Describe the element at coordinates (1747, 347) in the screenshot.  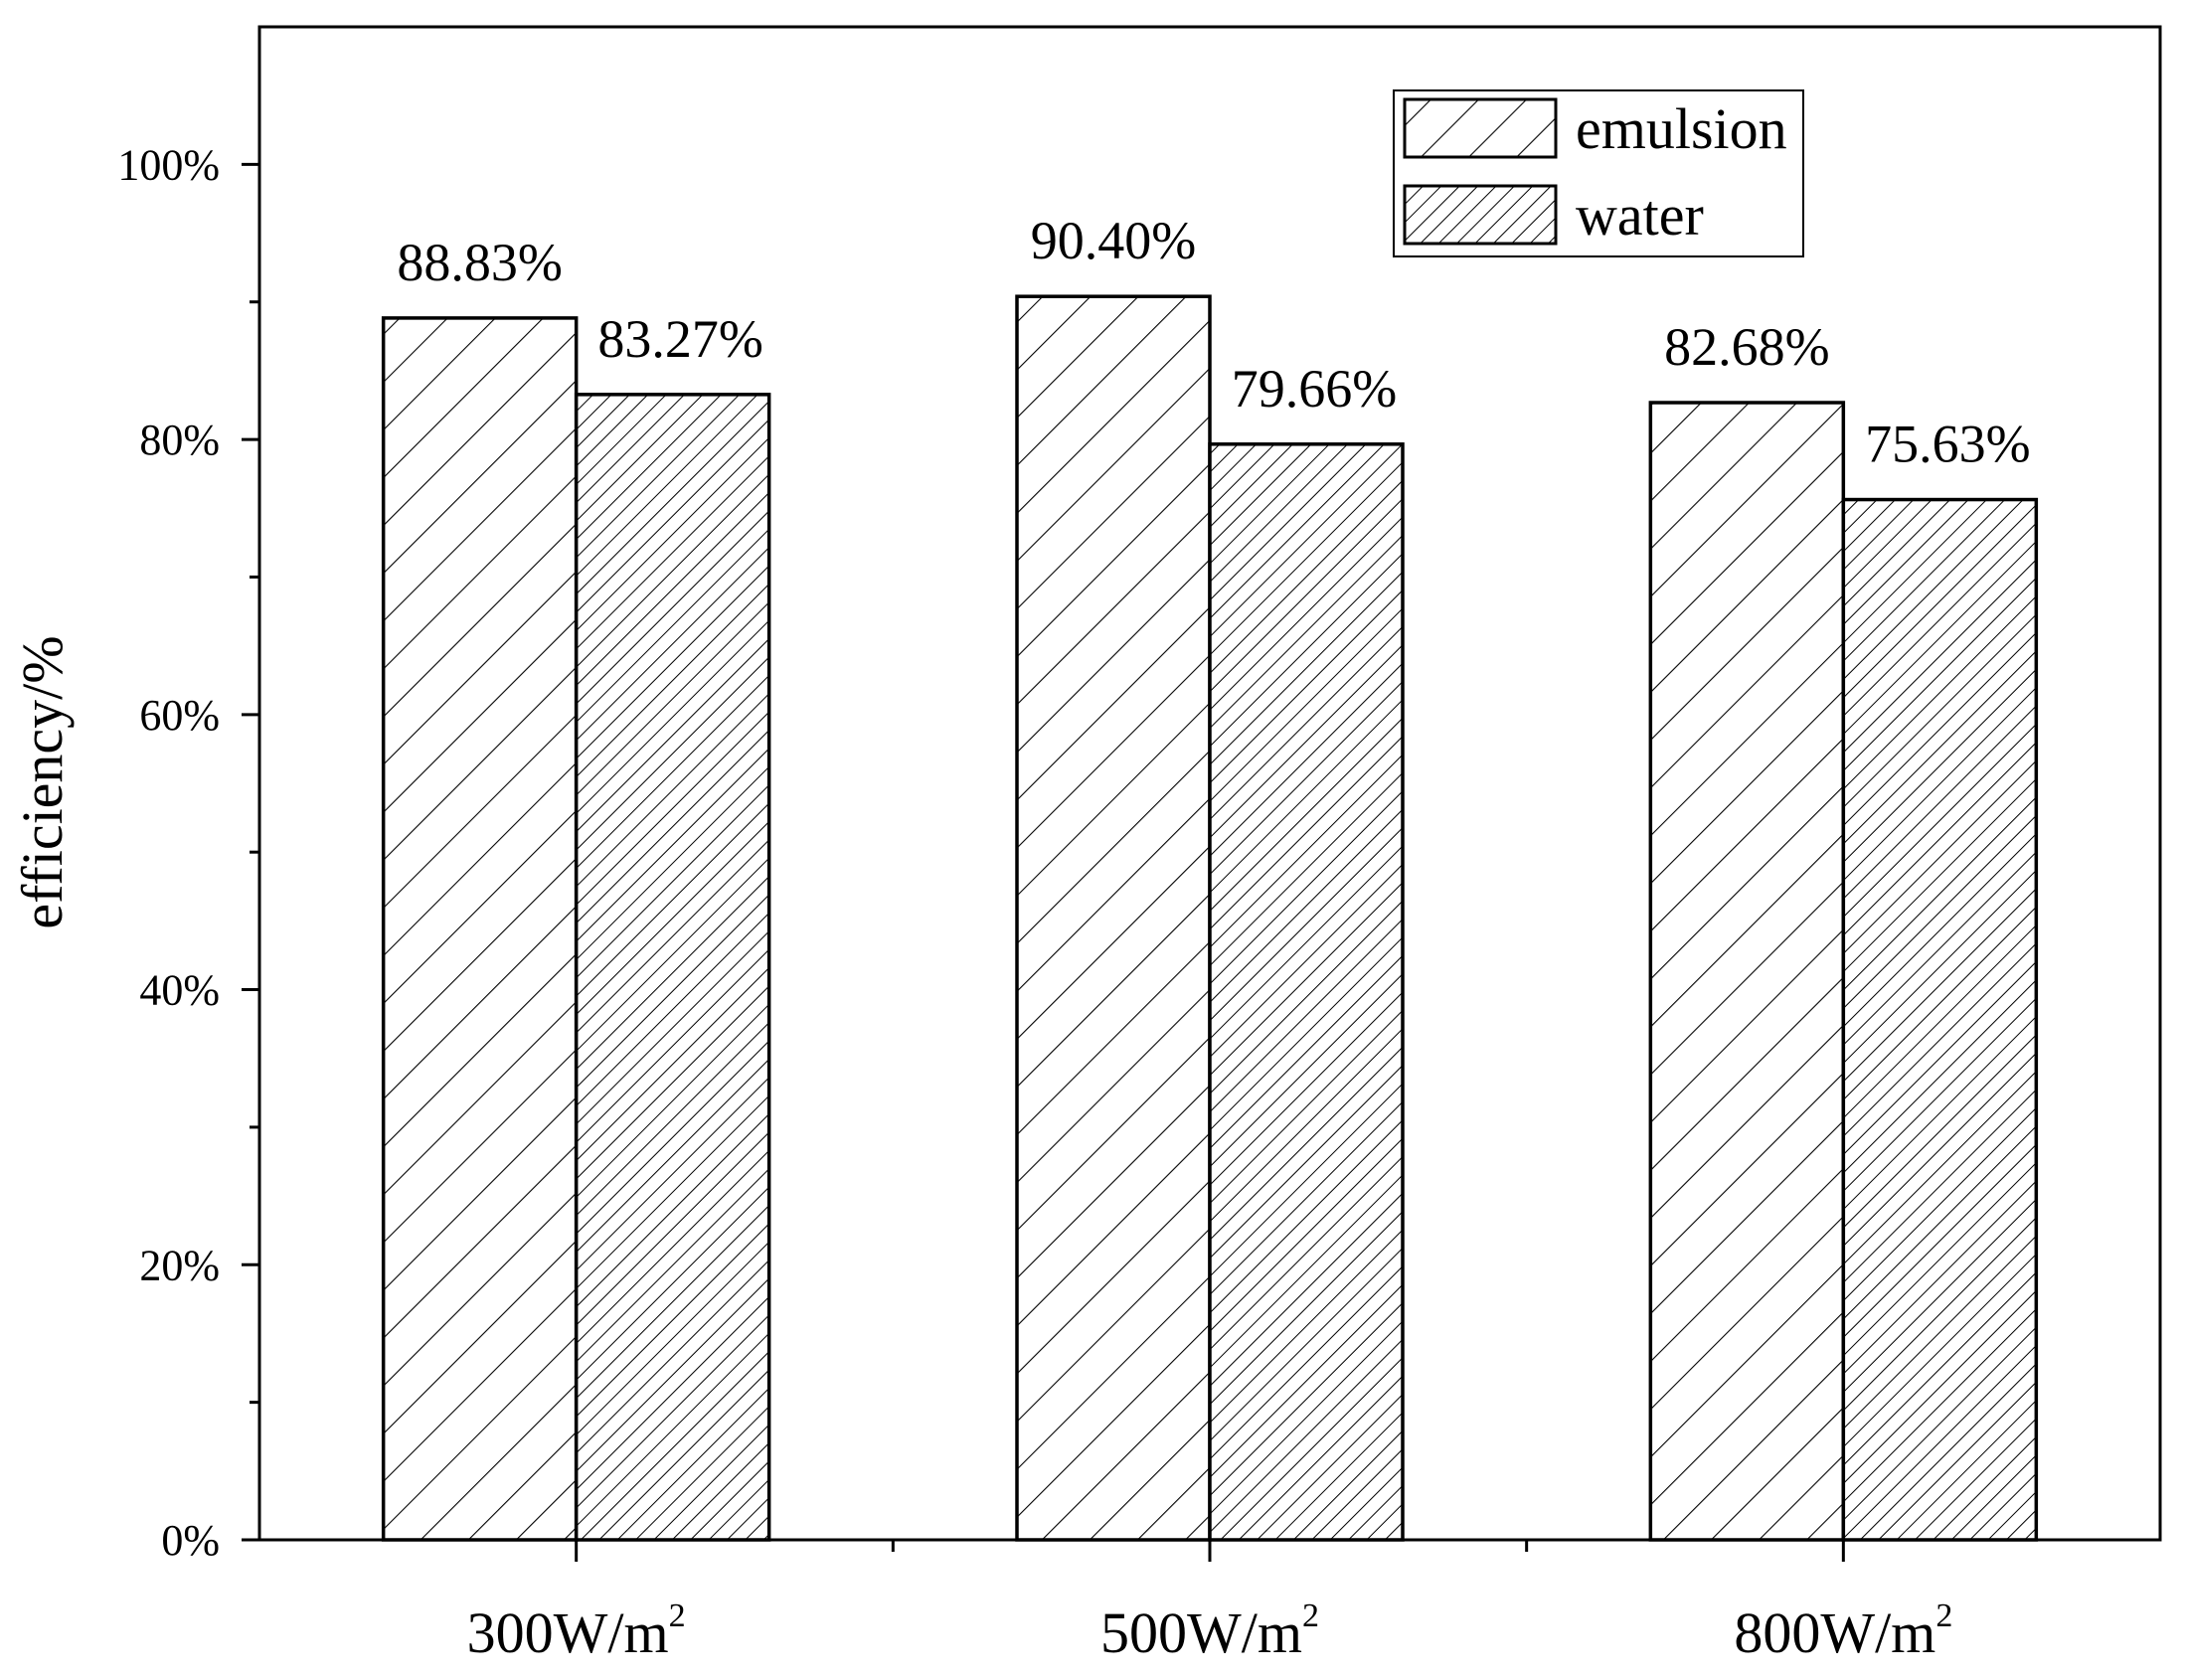
I see `data-label-emulsion-2: 82.68%` at that location.